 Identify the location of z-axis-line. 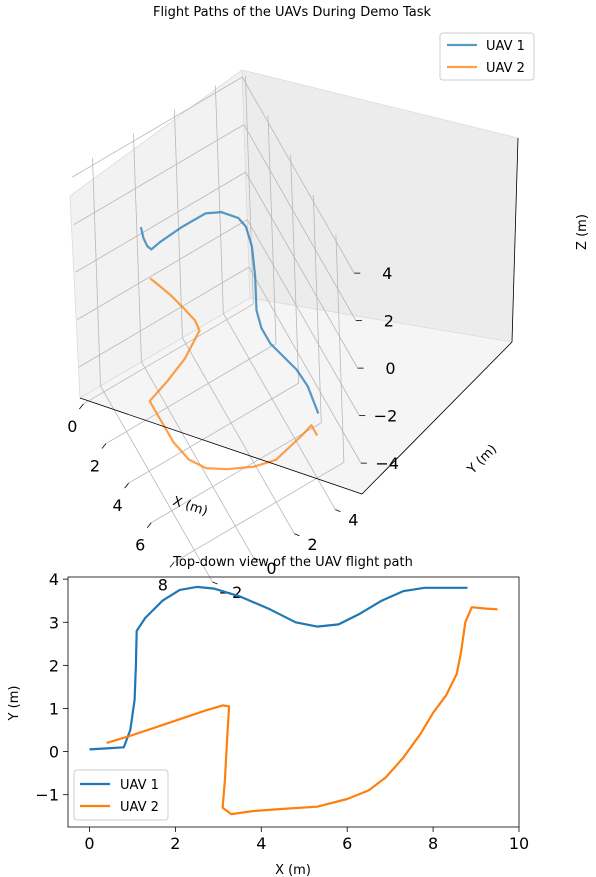
(515, 240).